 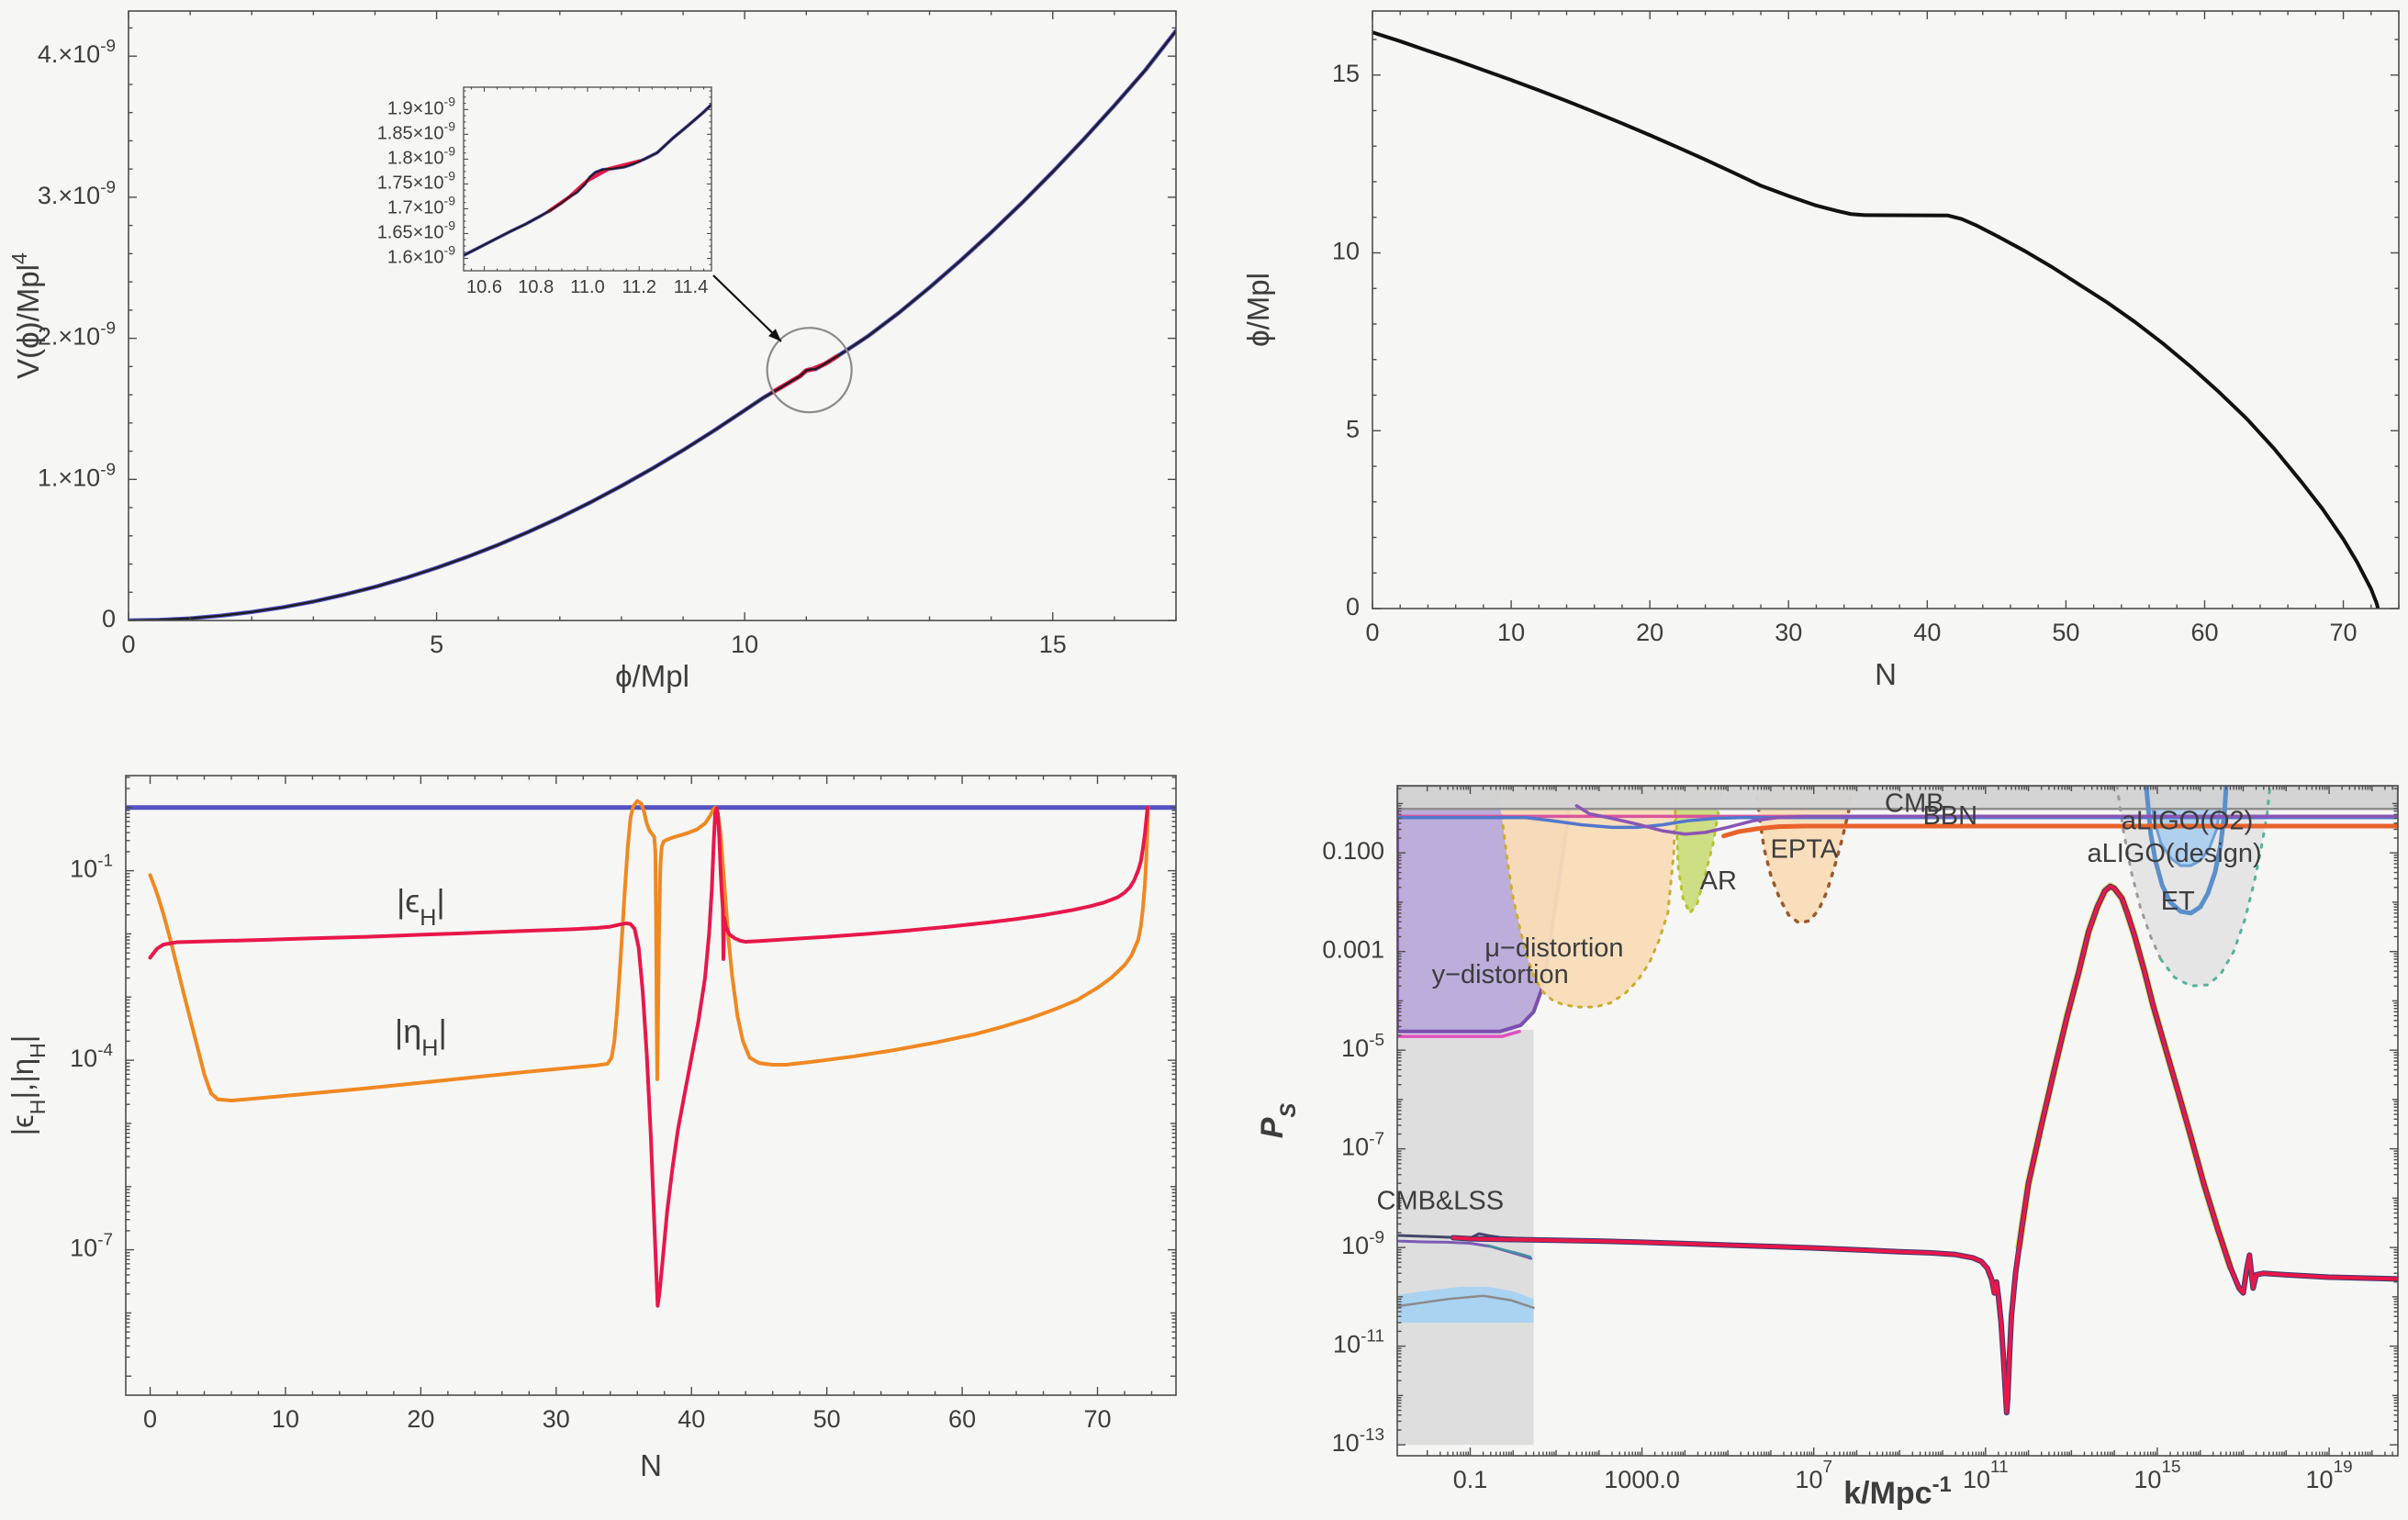 I want to click on svg-text: 10⁻¹³, so click(x=1358, y=1441).